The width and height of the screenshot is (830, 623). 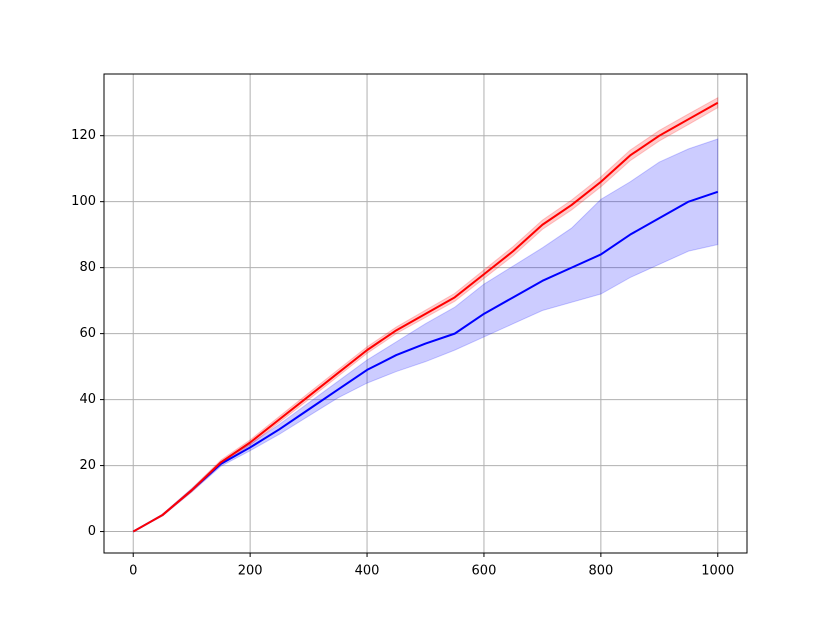 I want to click on x-tick-label: 800, so click(x=600, y=571).